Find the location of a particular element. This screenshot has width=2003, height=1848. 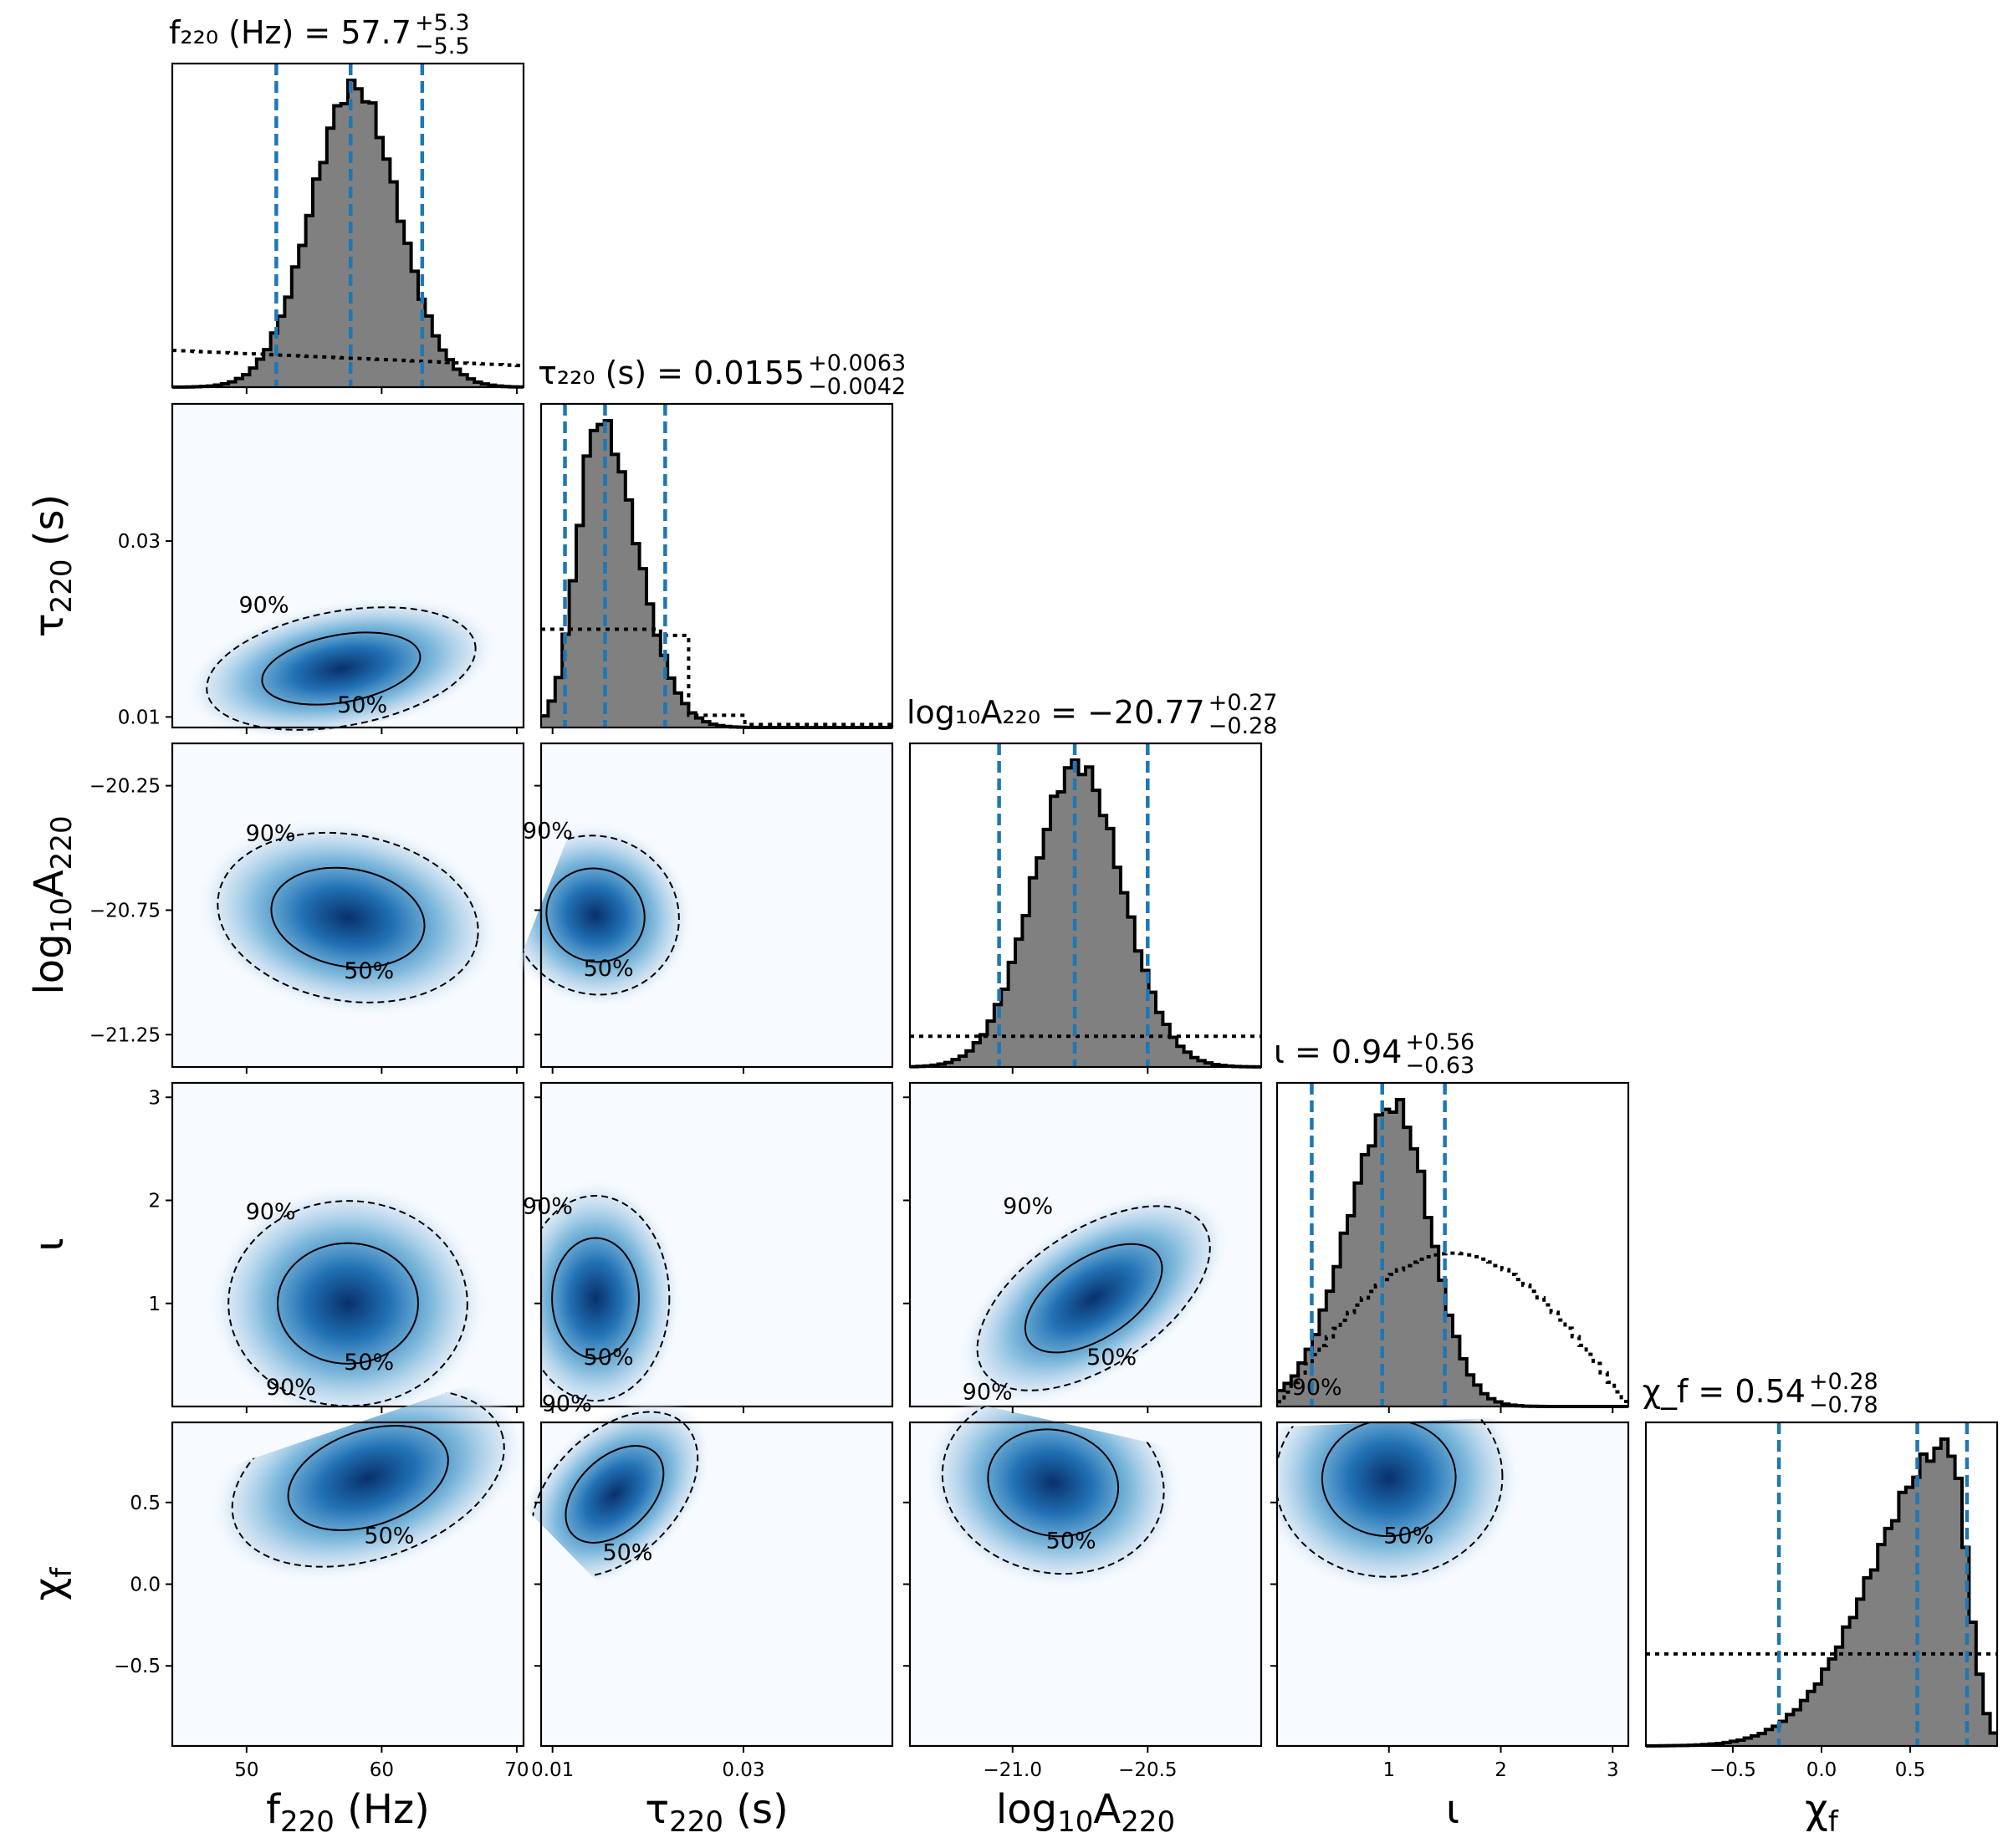

title-plus-logA220: +0.27 is located at coordinates (1243, 703).